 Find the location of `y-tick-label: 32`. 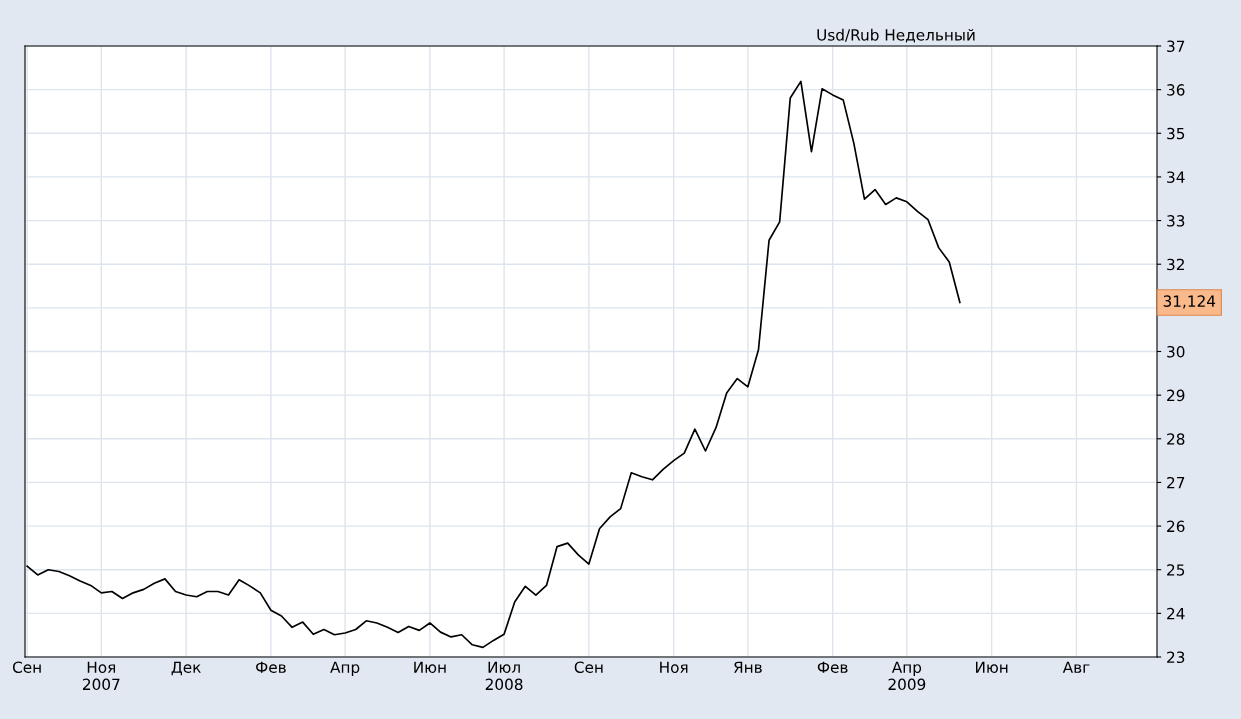

y-tick-label: 32 is located at coordinates (1175, 264).